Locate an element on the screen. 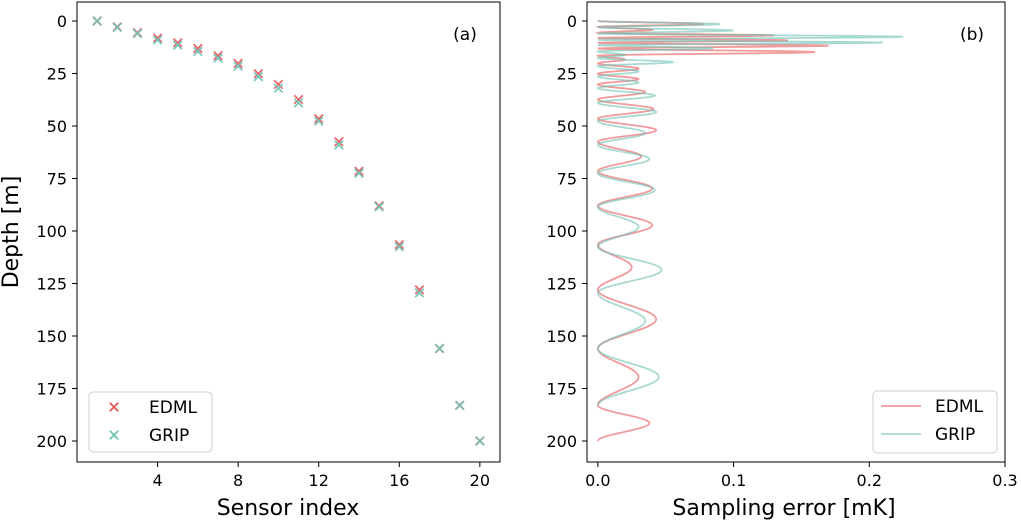 The height and width of the screenshot is (521, 1021). panel-b-x-axis-label: Sampling error [mK] is located at coordinates (783, 508).